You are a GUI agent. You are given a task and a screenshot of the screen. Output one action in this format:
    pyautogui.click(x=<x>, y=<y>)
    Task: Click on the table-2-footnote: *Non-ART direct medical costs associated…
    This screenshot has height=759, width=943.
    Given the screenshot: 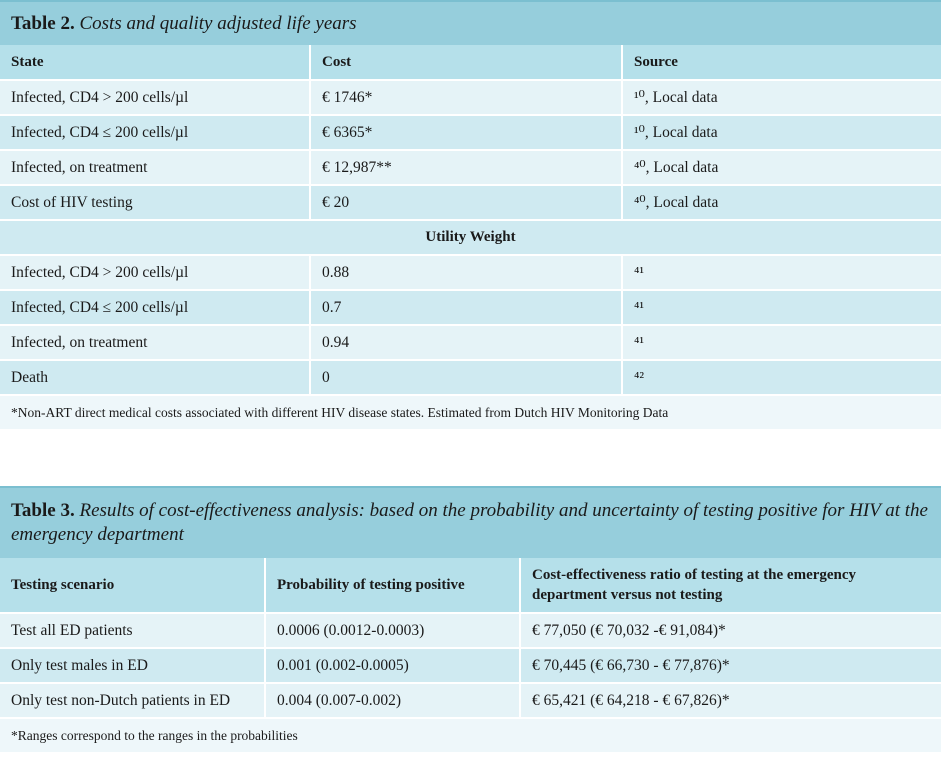 What is the action you would take?
    pyautogui.click(x=470, y=412)
    